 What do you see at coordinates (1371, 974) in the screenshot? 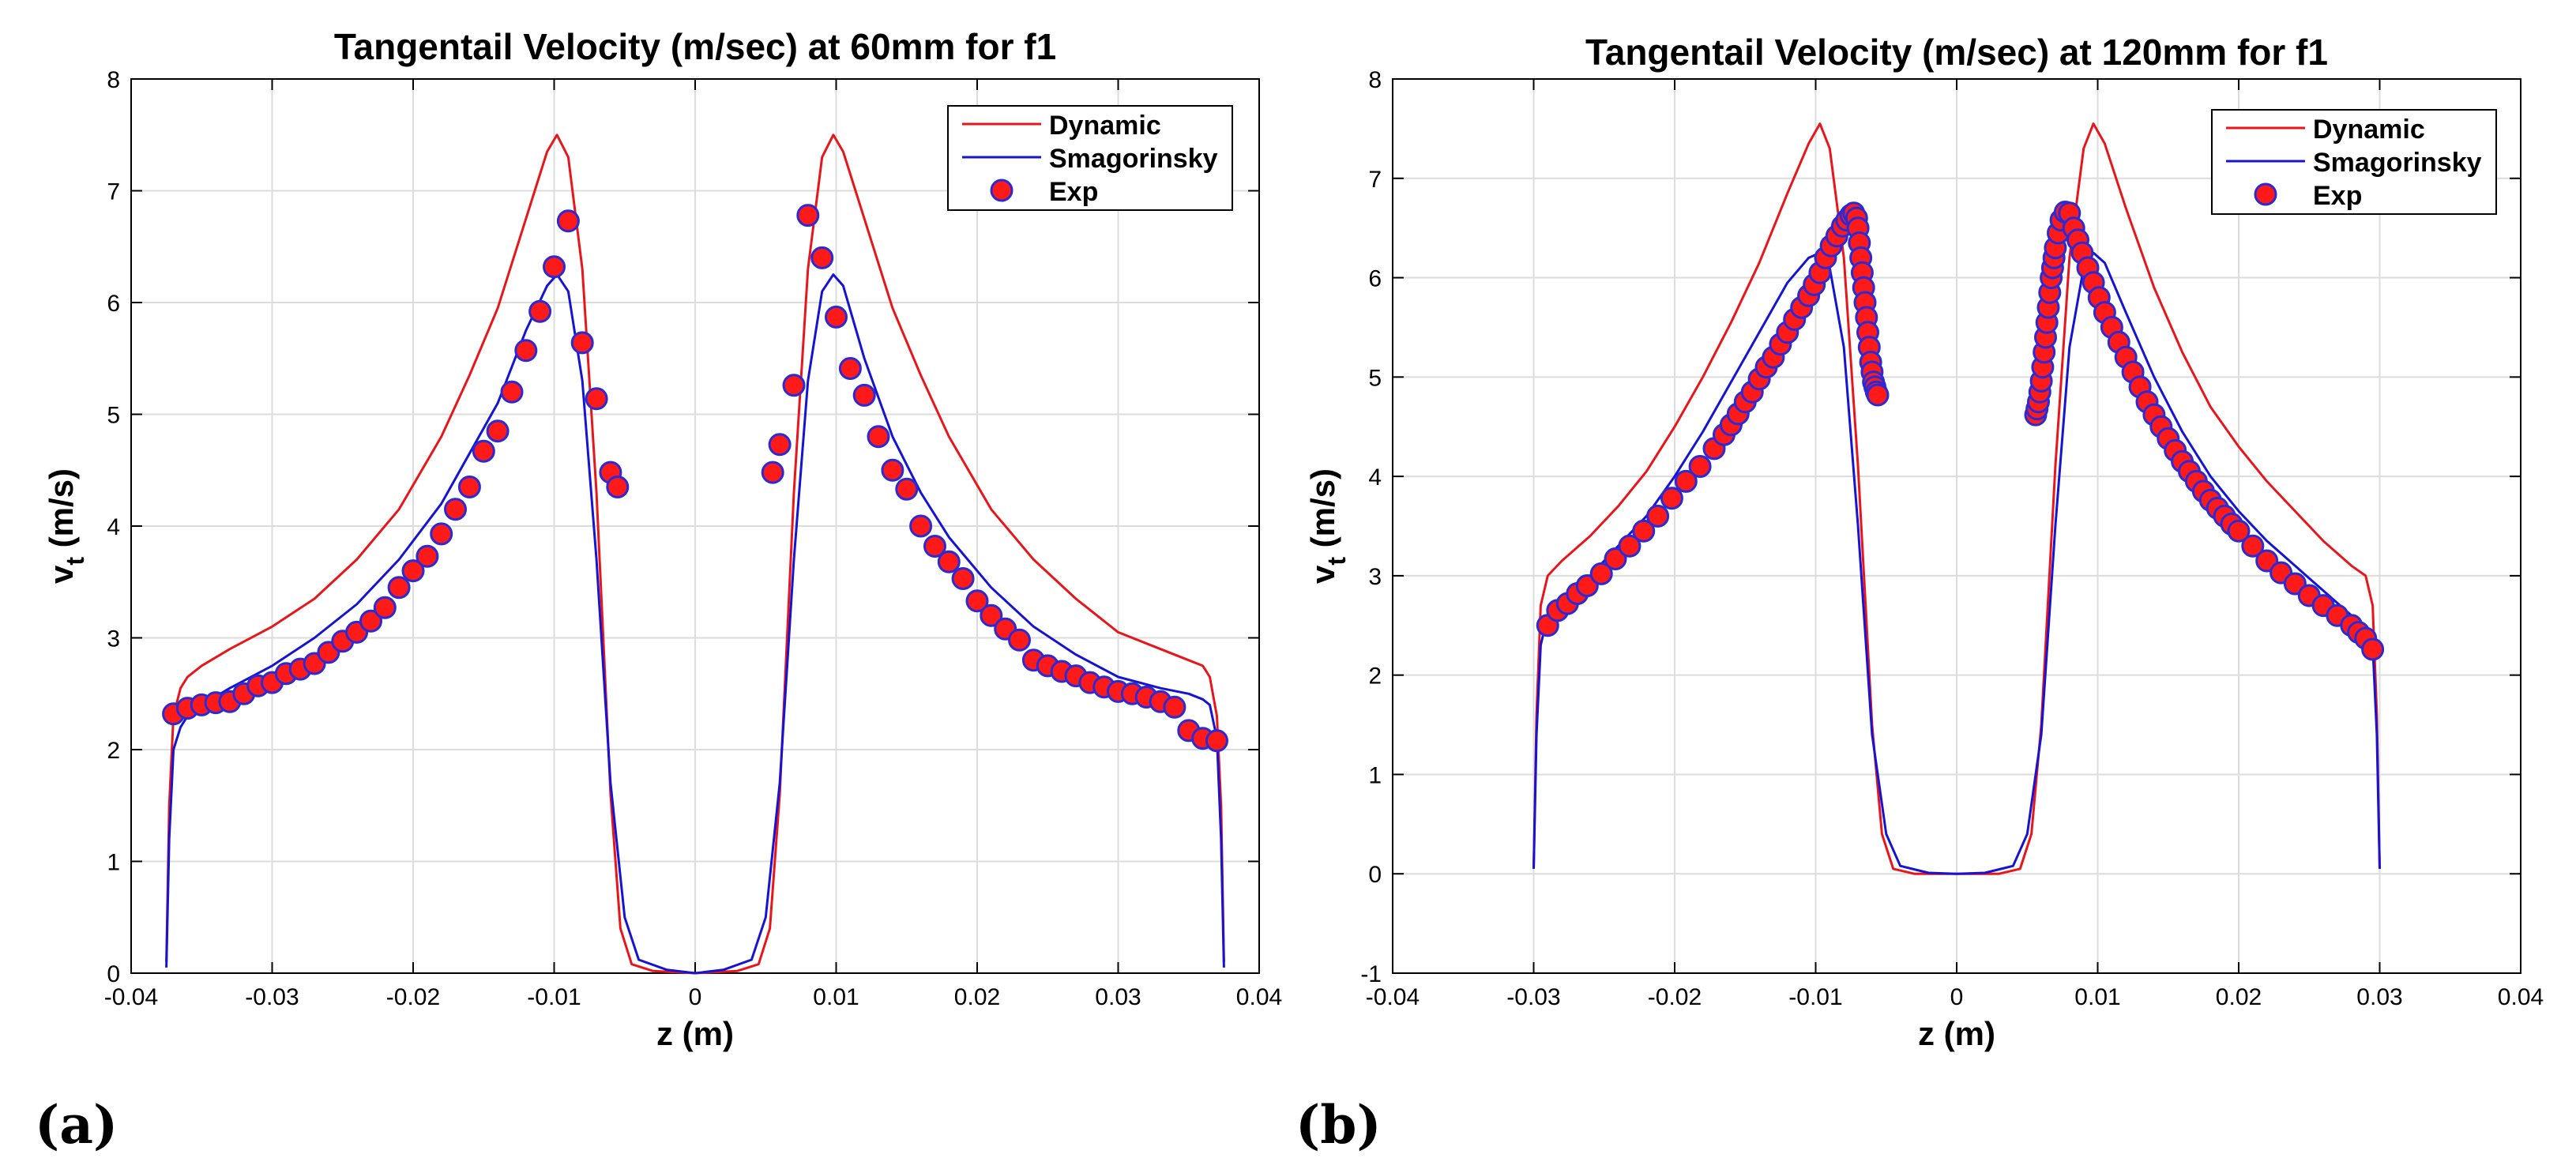
I see `chart-b-ytick-label: -1` at bounding box center [1371, 974].